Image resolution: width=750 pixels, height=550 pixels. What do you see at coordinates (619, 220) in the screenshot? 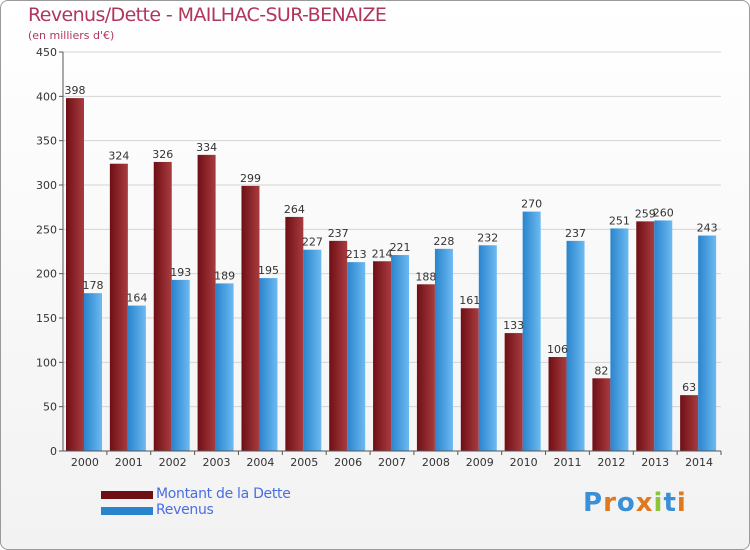
I see `data-label-revenus: 251` at bounding box center [619, 220].